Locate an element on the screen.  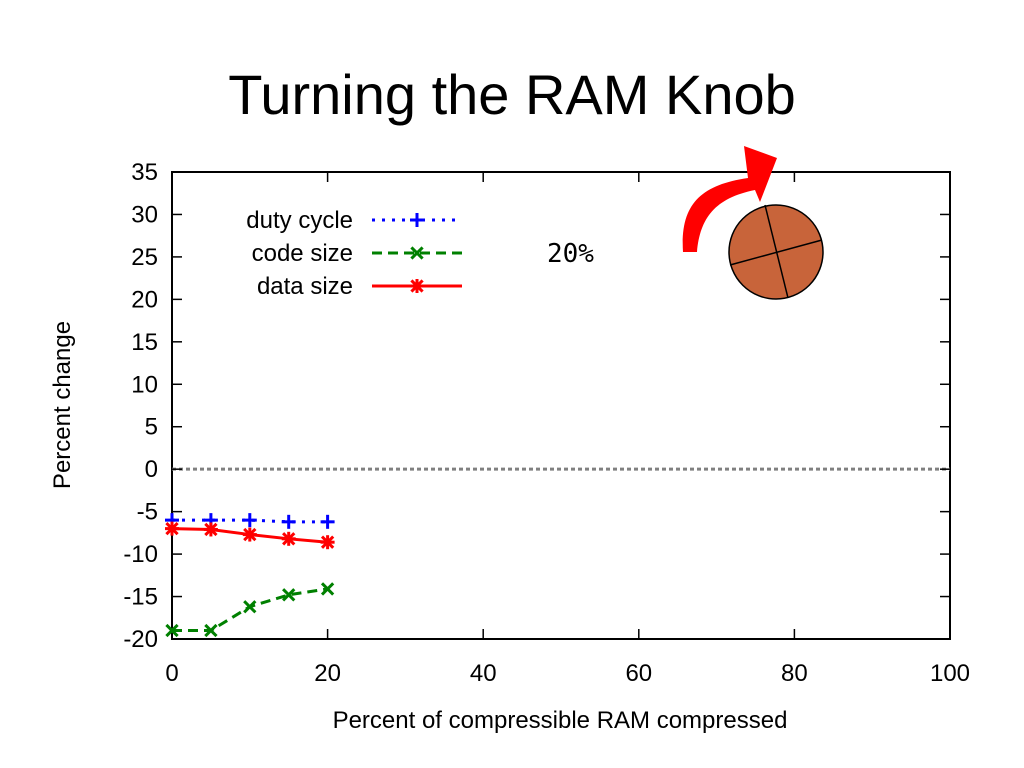
y-tick-label: -15 is located at coordinates (140, 597).